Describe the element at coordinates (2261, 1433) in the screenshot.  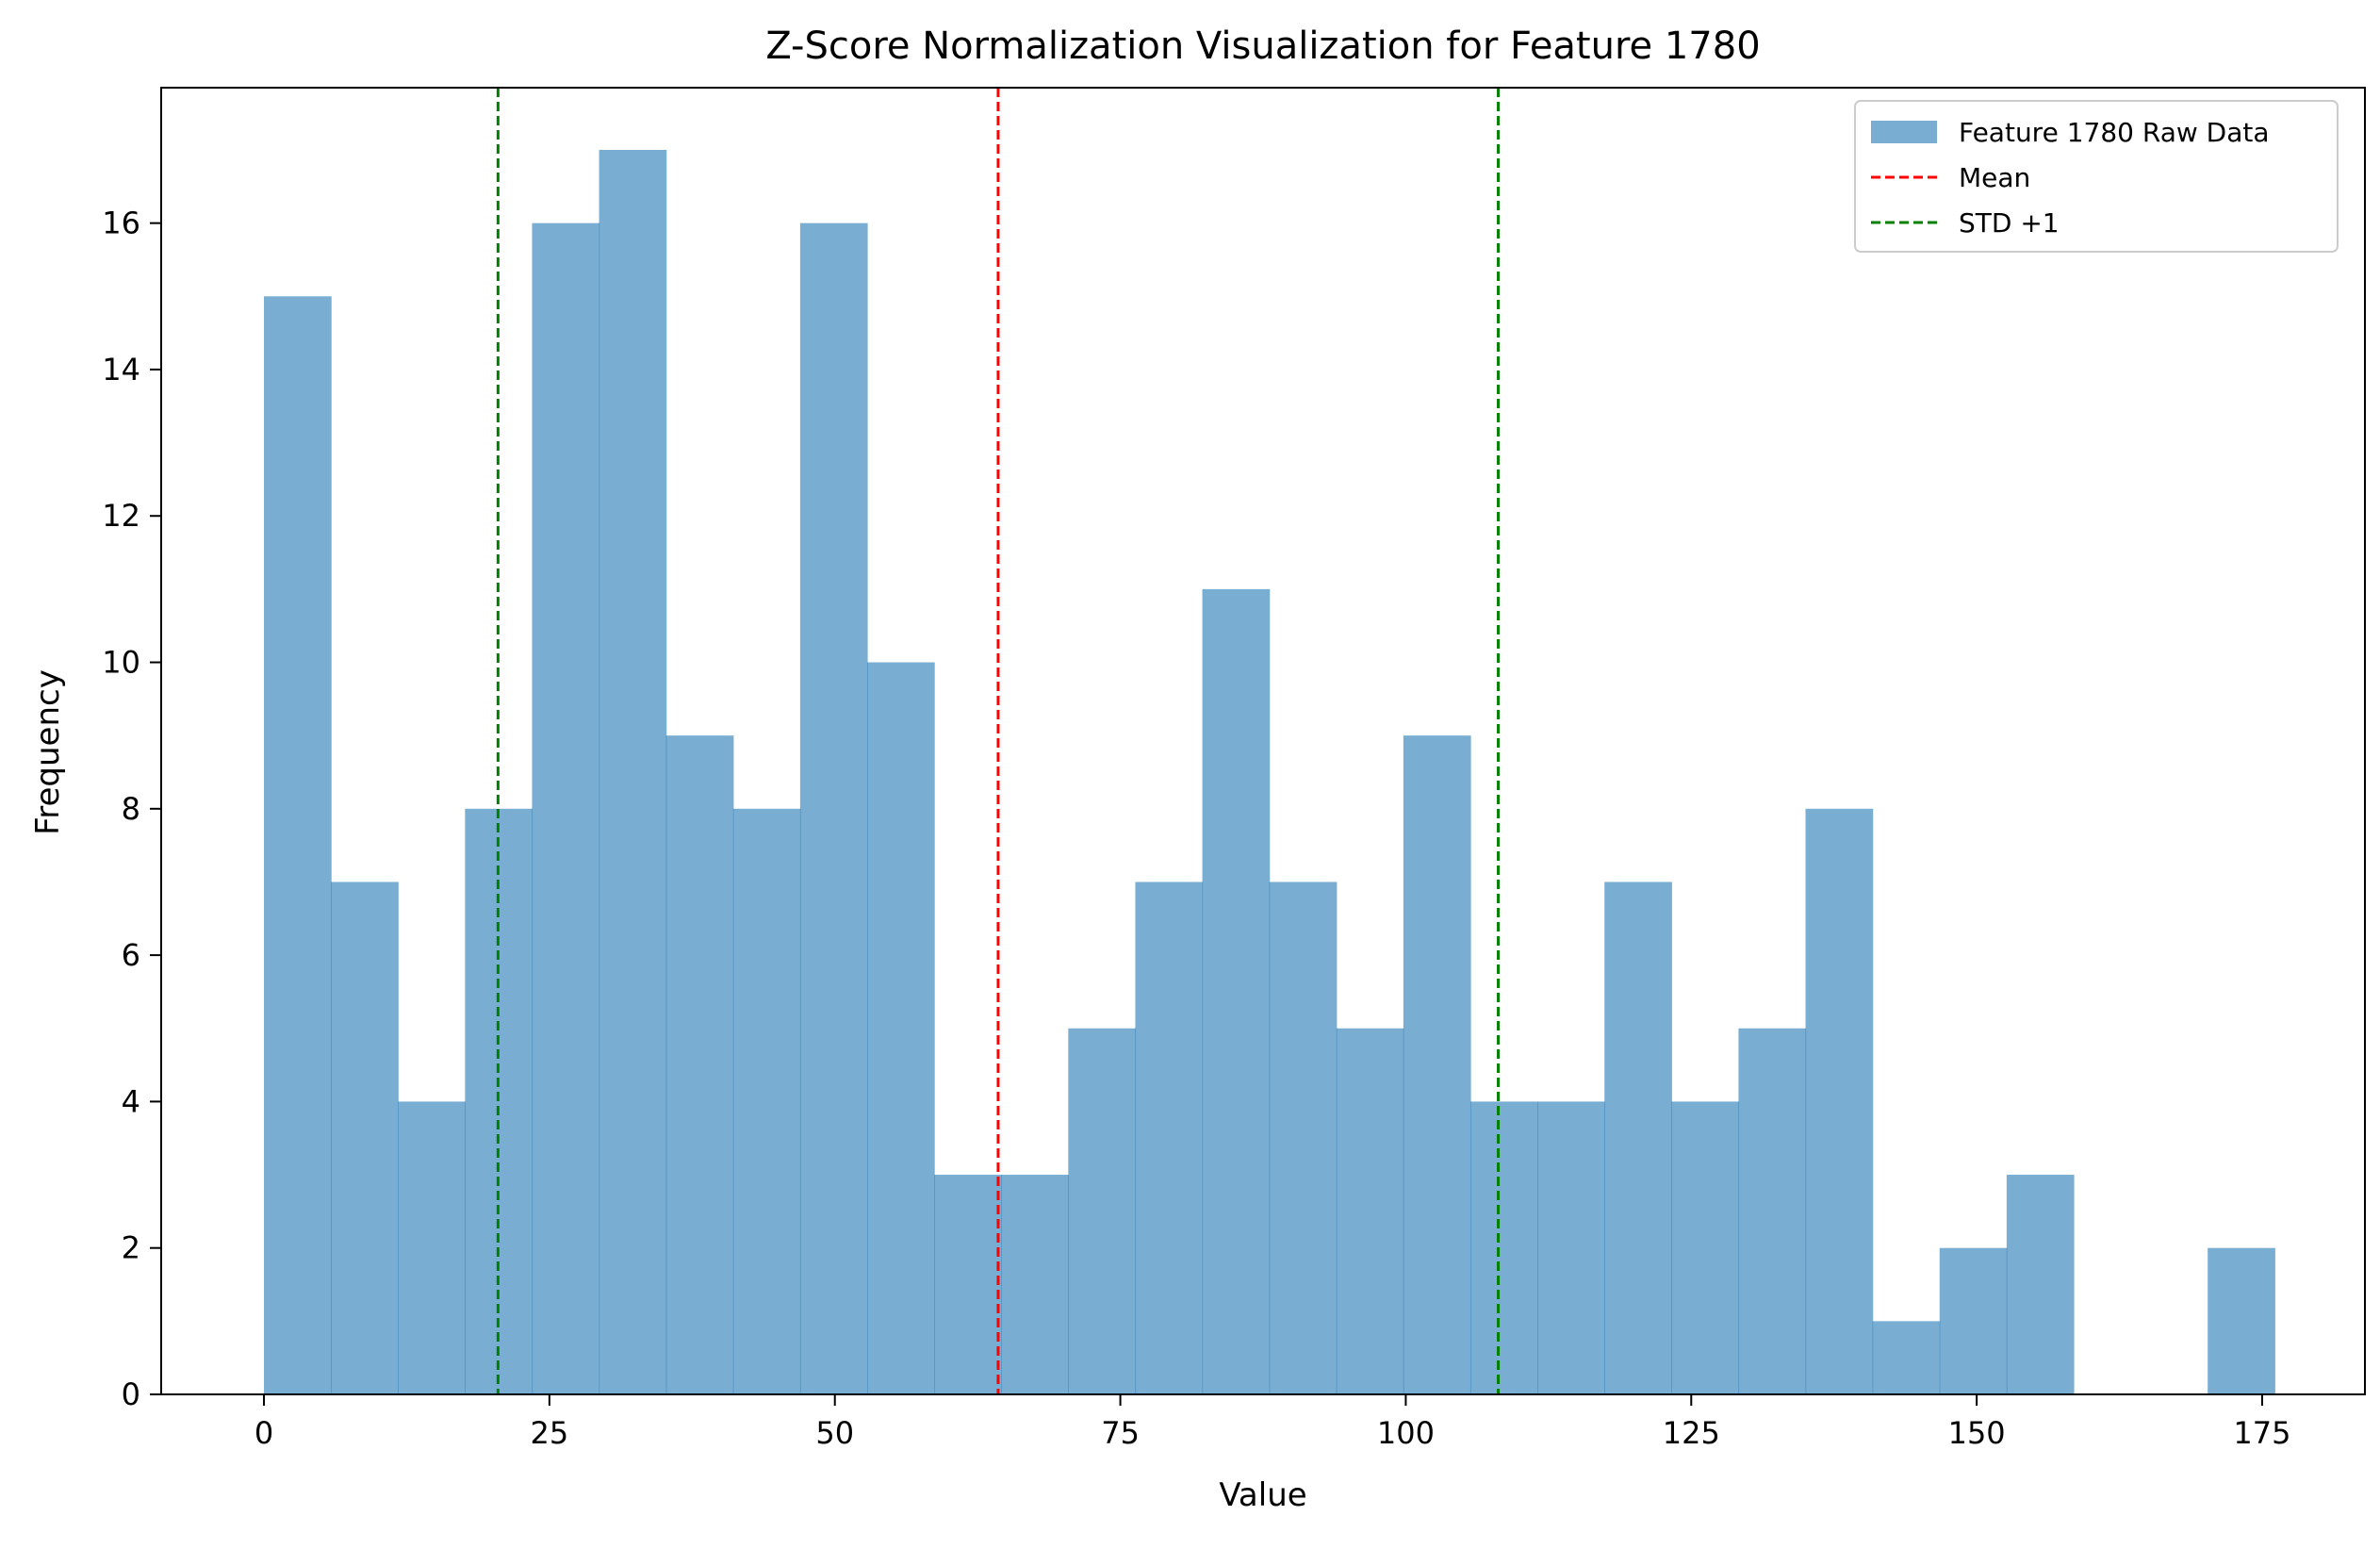
I see `x-tick-label: 175` at that location.